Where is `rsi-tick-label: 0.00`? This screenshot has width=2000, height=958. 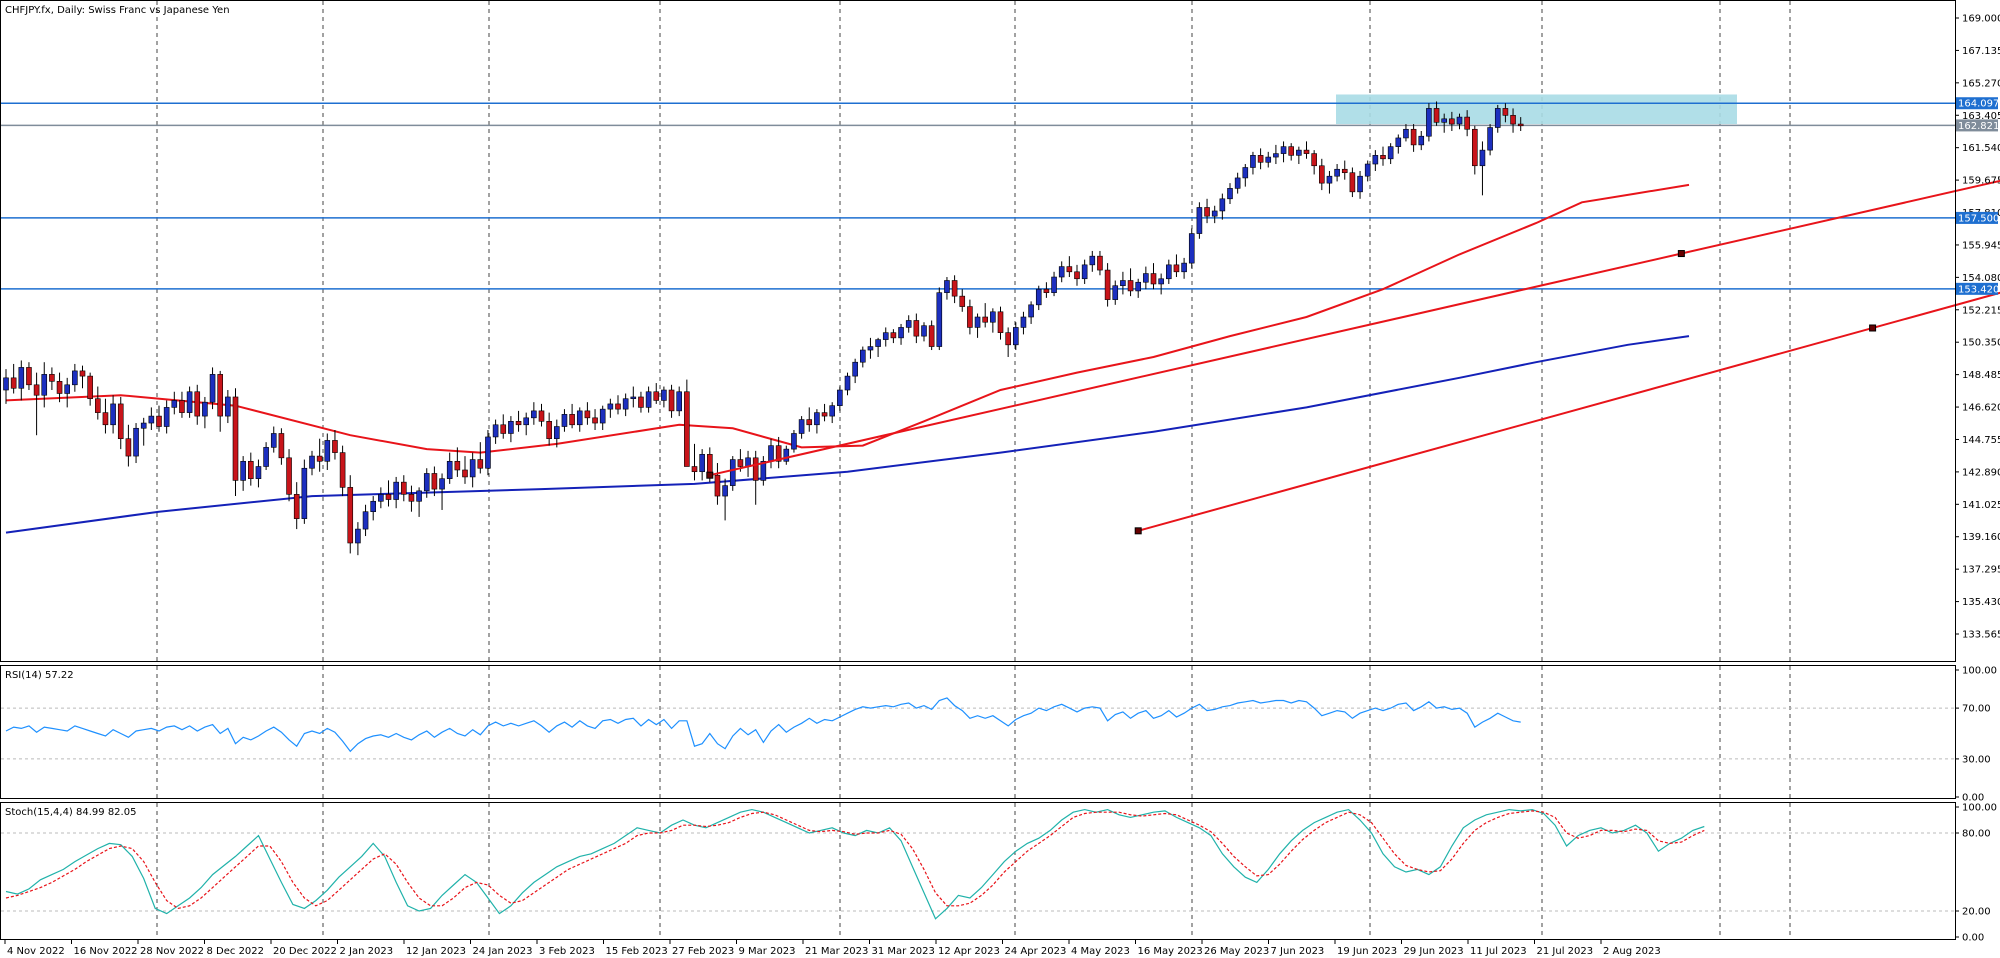
rsi-tick-label: 0.00 is located at coordinates (1973, 798).